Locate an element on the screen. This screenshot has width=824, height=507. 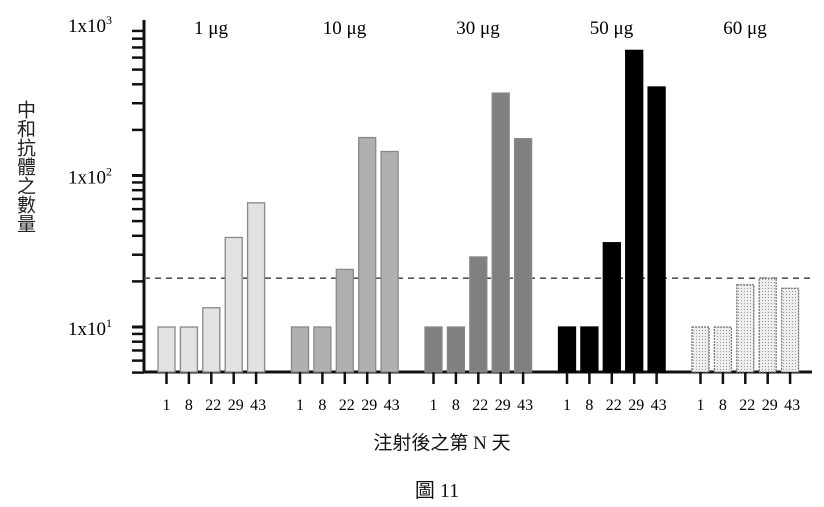
group-label: 10 μg is located at coordinates (345, 28).